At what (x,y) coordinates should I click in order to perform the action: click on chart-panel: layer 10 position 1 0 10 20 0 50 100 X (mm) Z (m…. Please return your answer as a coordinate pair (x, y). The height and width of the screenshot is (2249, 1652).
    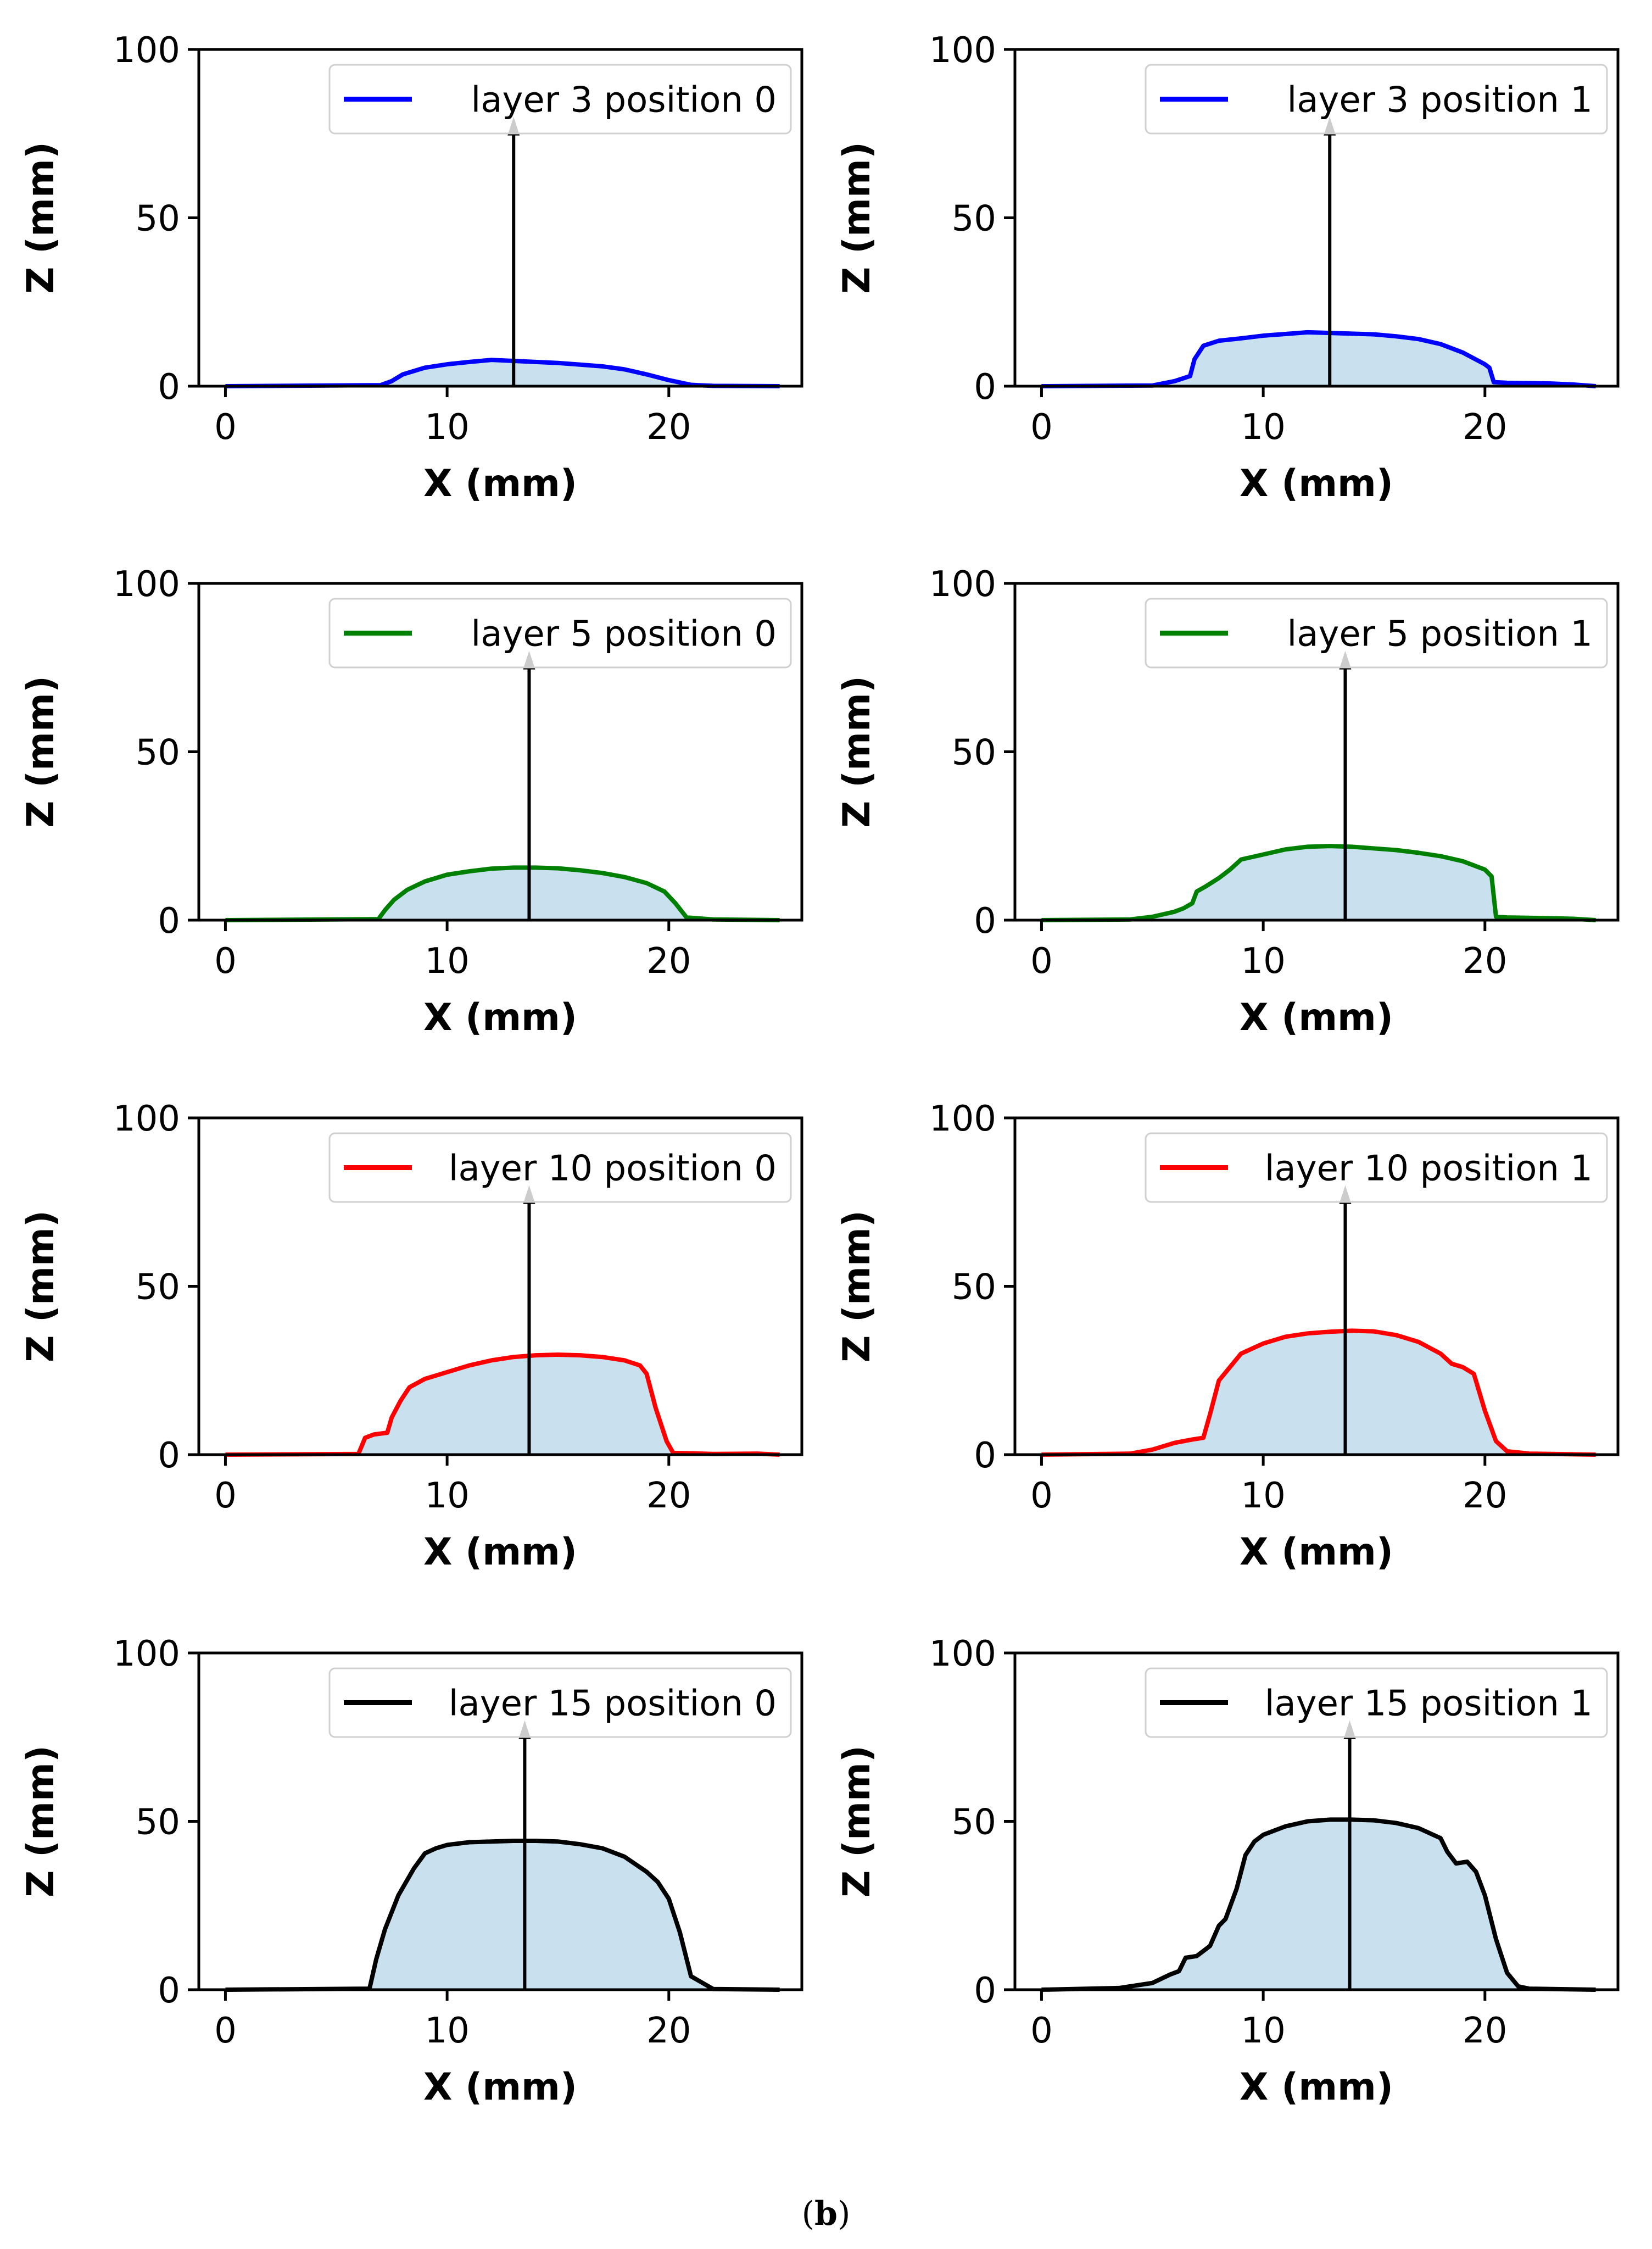
    Looking at the image, I should click on (1227, 1336).